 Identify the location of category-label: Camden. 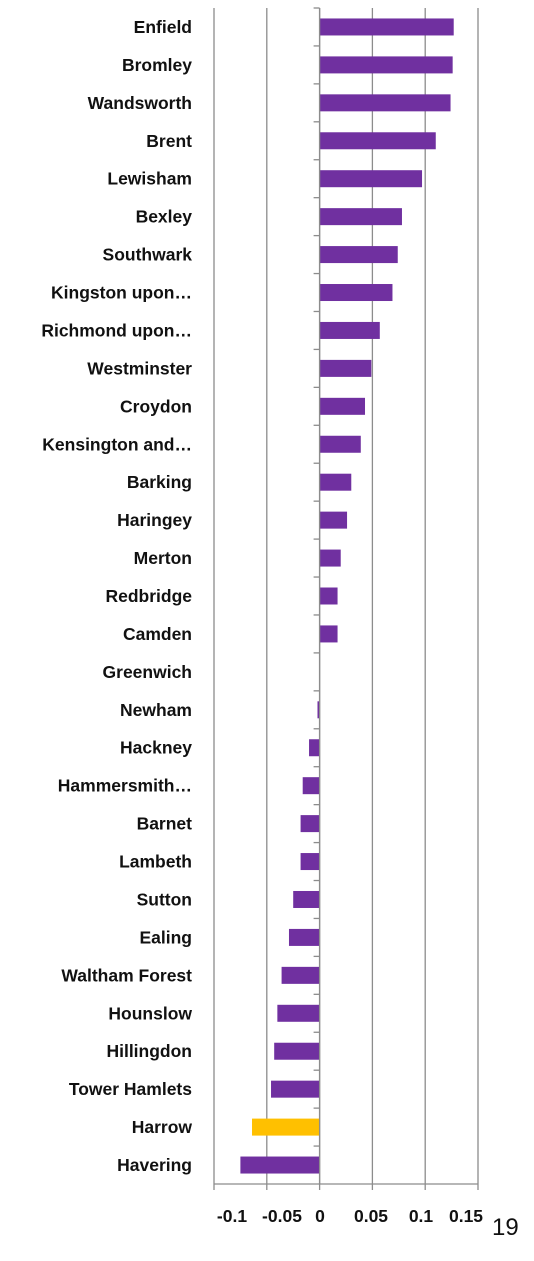
(157, 634).